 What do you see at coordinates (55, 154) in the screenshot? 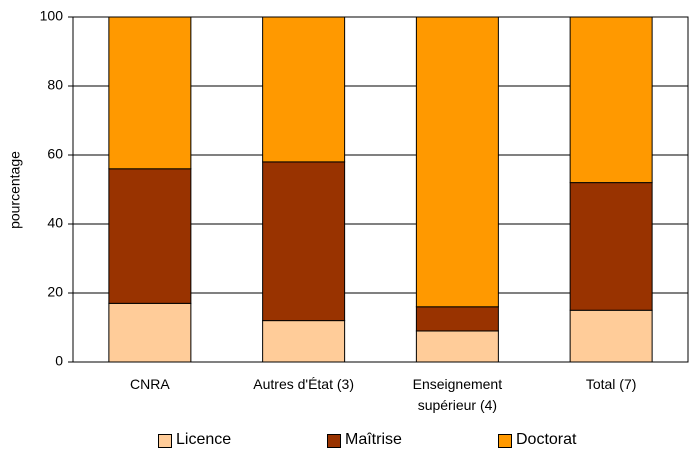
I see `y-tick-label: 60` at bounding box center [55, 154].